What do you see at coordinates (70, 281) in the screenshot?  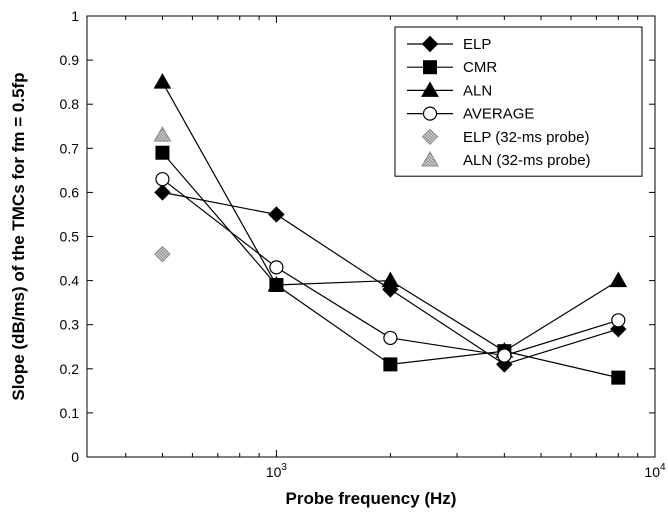 I see `y-tick-label: 0.4` at bounding box center [70, 281].